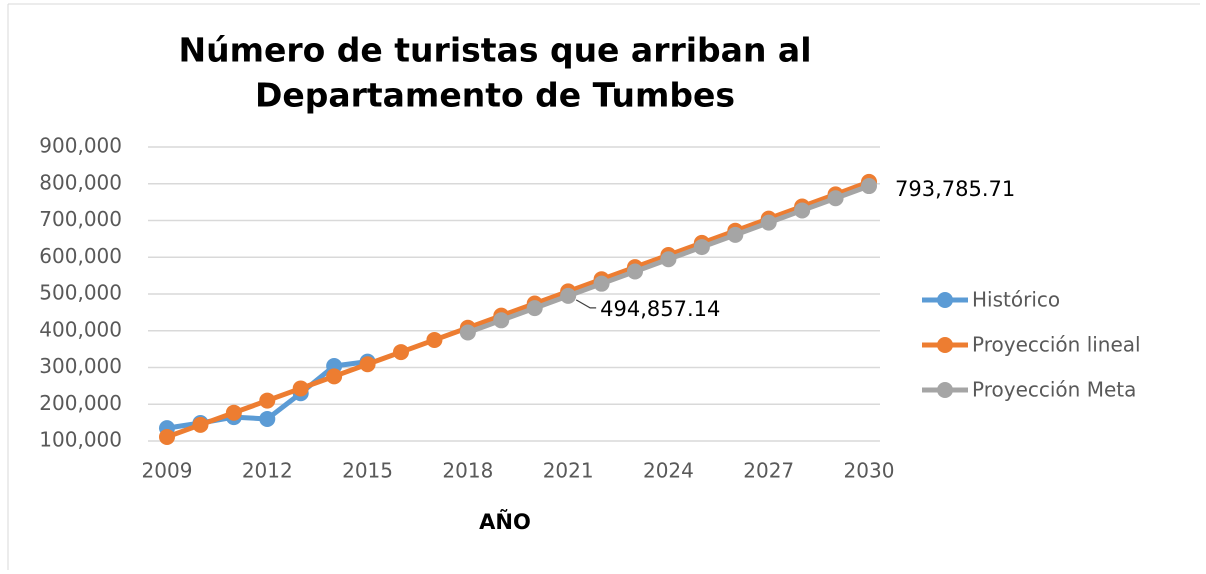  What do you see at coordinates (869, 471) in the screenshot?
I see `x-tick-label: 2030` at bounding box center [869, 471].